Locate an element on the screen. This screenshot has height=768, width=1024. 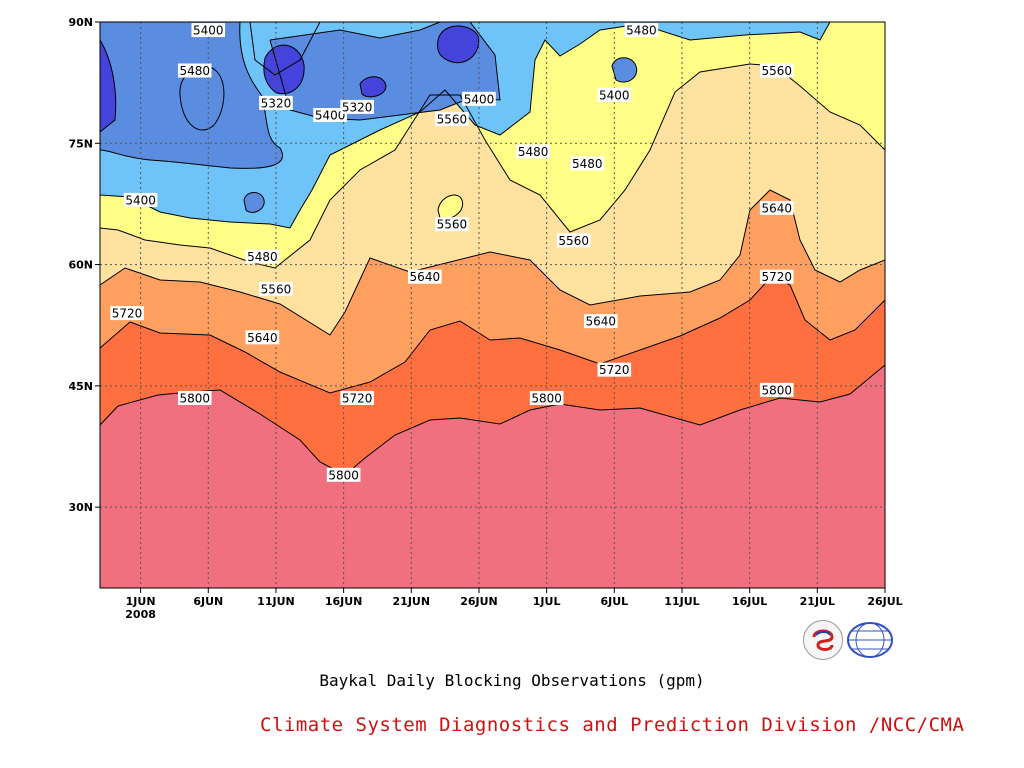
y-tick-label: 90N is located at coordinates (80, 22).